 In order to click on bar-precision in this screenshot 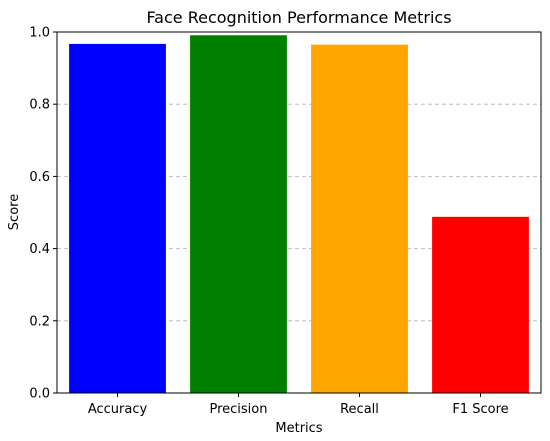, I will do `click(238, 214)`.